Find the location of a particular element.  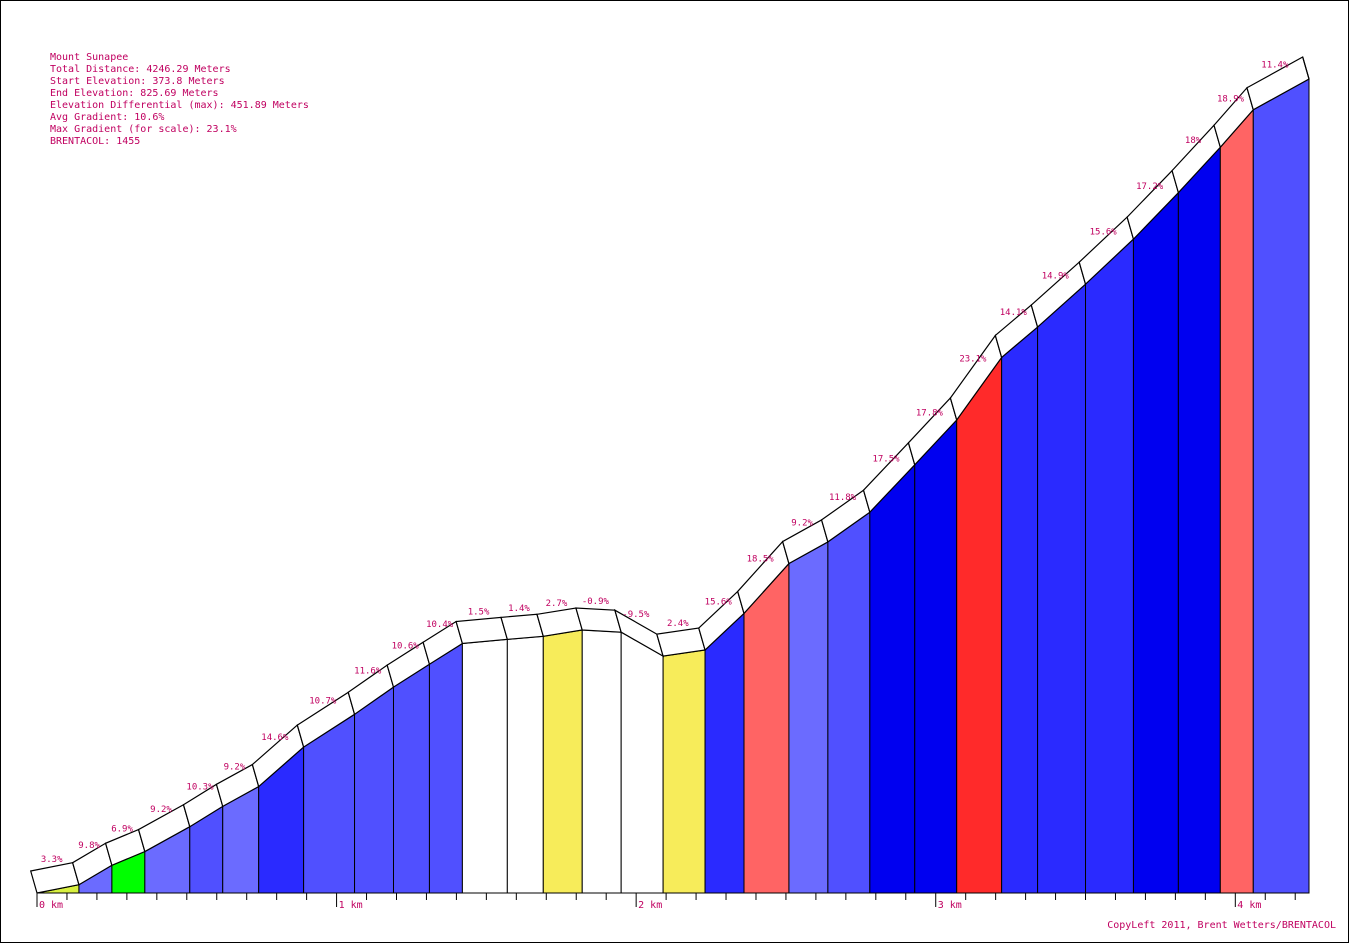

x-tick-label: 1 km is located at coordinates (351, 905).